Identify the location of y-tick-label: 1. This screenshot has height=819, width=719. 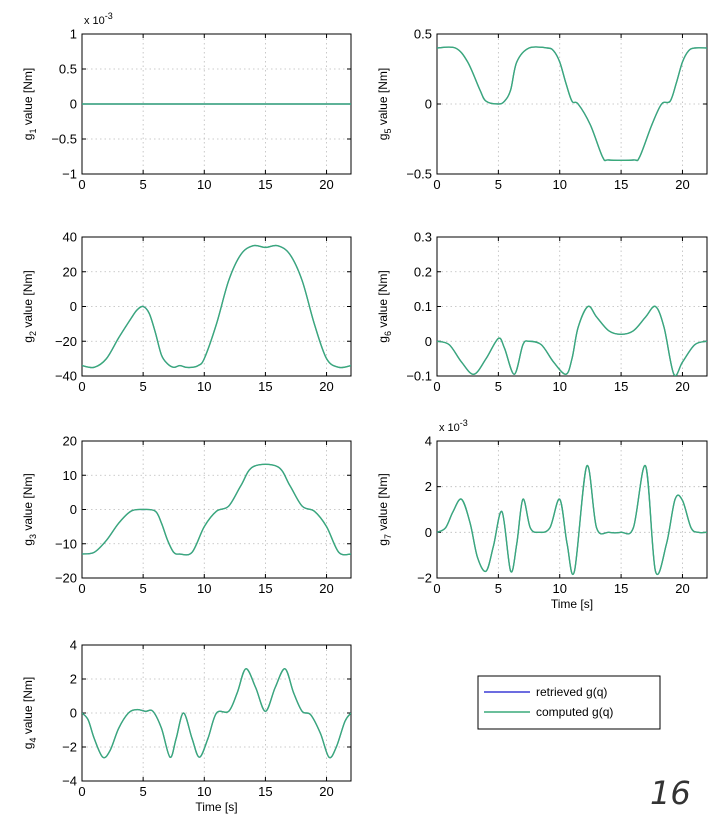
(73, 34).